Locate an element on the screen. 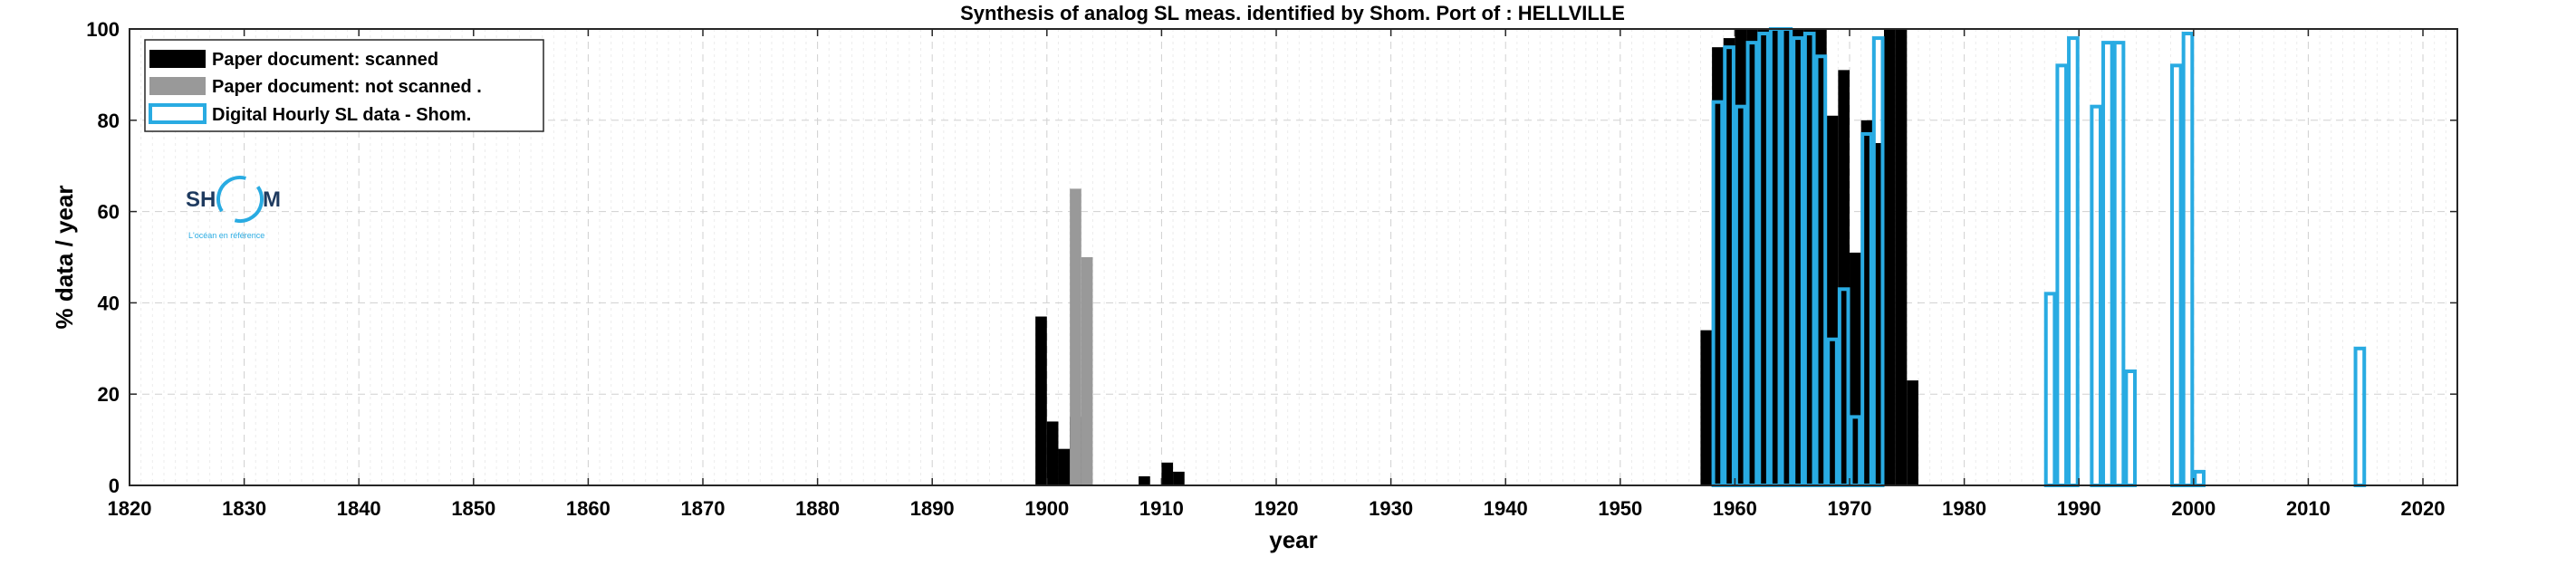 The image size is (2576, 566). x-tick-label: 1920 is located at coordinates (1276, 508).